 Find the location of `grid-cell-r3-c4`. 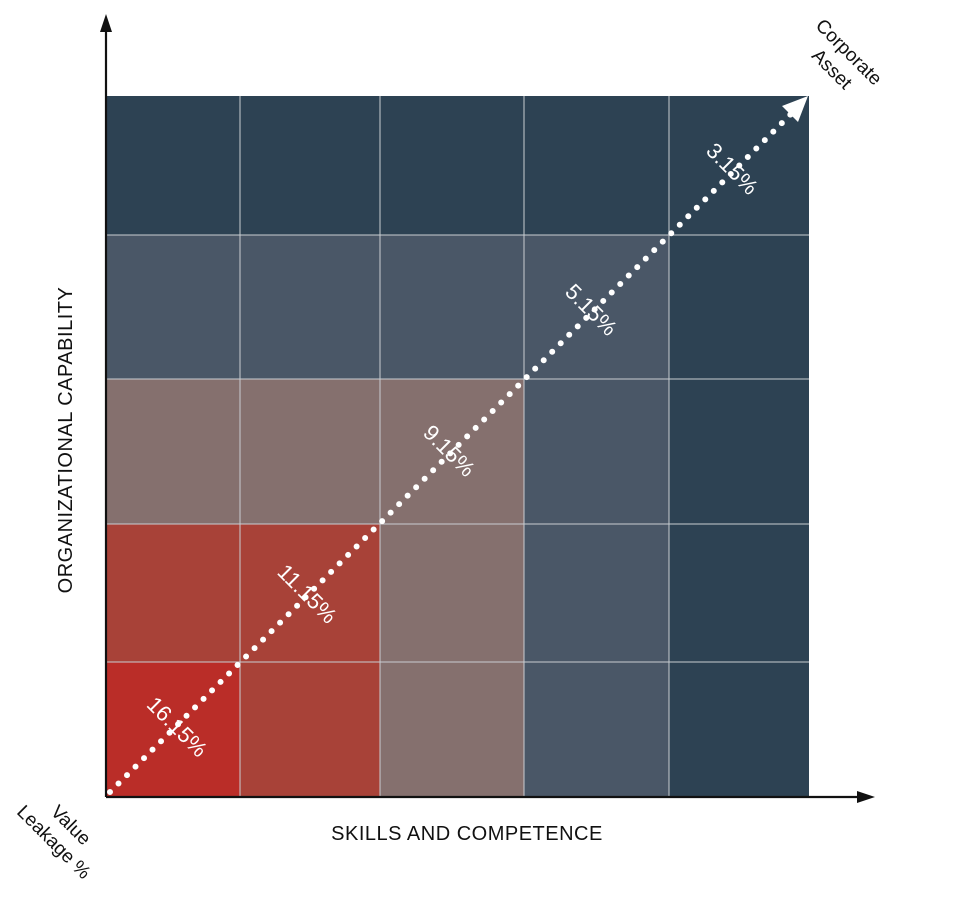

grid-cell-r3-c4 is located at coordinates (596, 451).